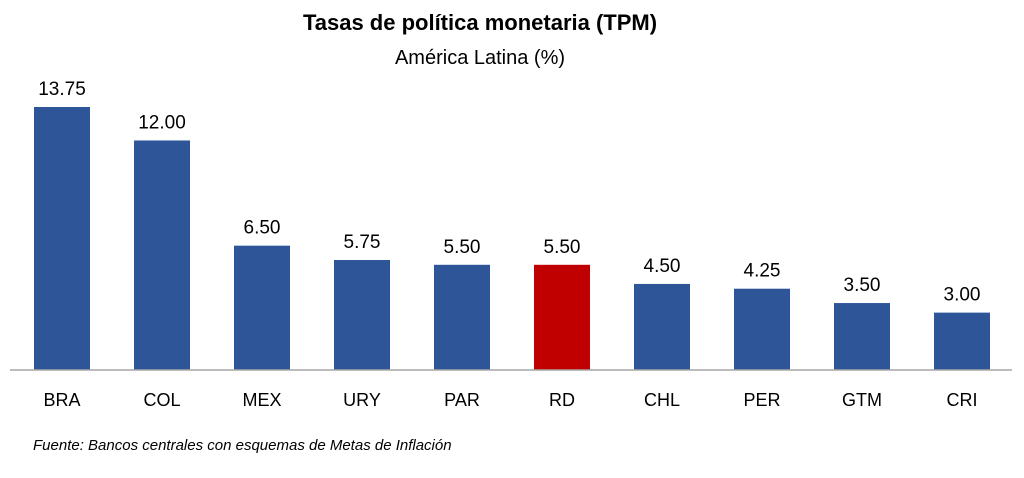 The height and width of the screenshot is (478, 1024). What do you see at coordinates (762, 271) in the screenshot?
I see `value-label-per: 4.25` at bounding box center [762, 271].